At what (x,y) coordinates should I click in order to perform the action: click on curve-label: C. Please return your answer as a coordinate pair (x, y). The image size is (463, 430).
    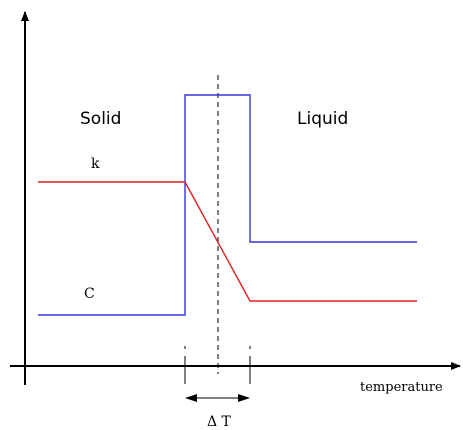
    Looking at the image, I should click on (89, 294).